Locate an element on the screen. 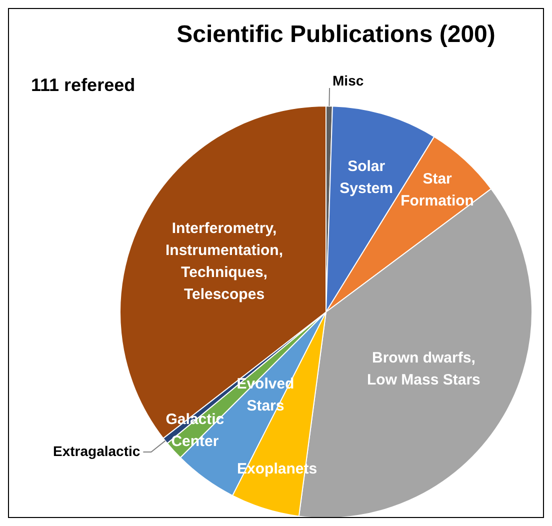 The image size is (552, 526). slice-label: Misc is located at coordinates (348, 80).